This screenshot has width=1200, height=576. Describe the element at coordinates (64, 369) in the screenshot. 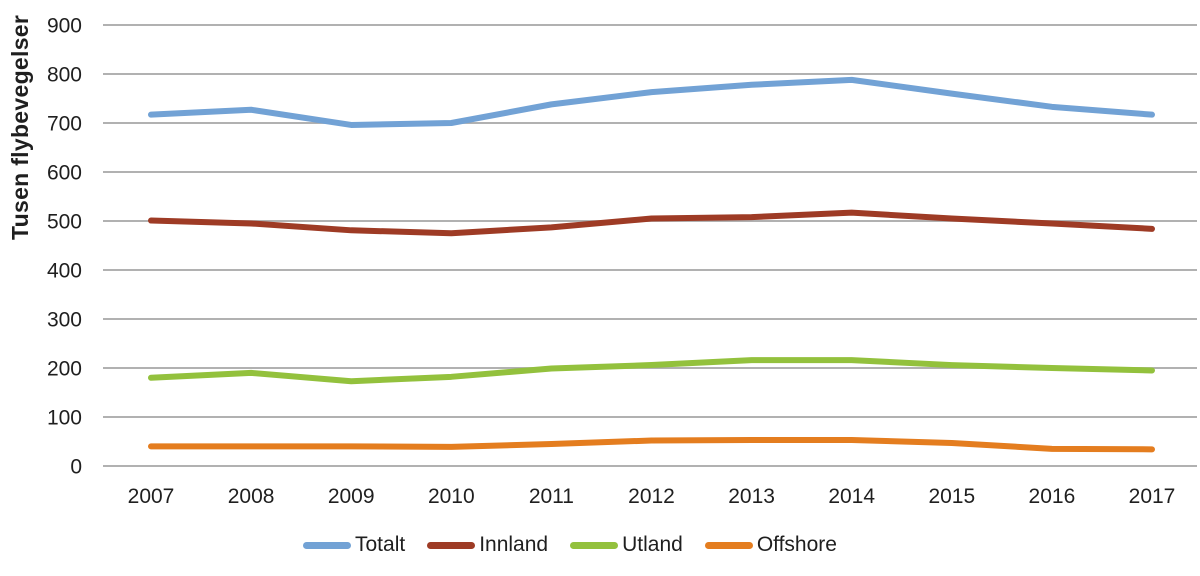

I see `y-tick-label: 200` at that location.